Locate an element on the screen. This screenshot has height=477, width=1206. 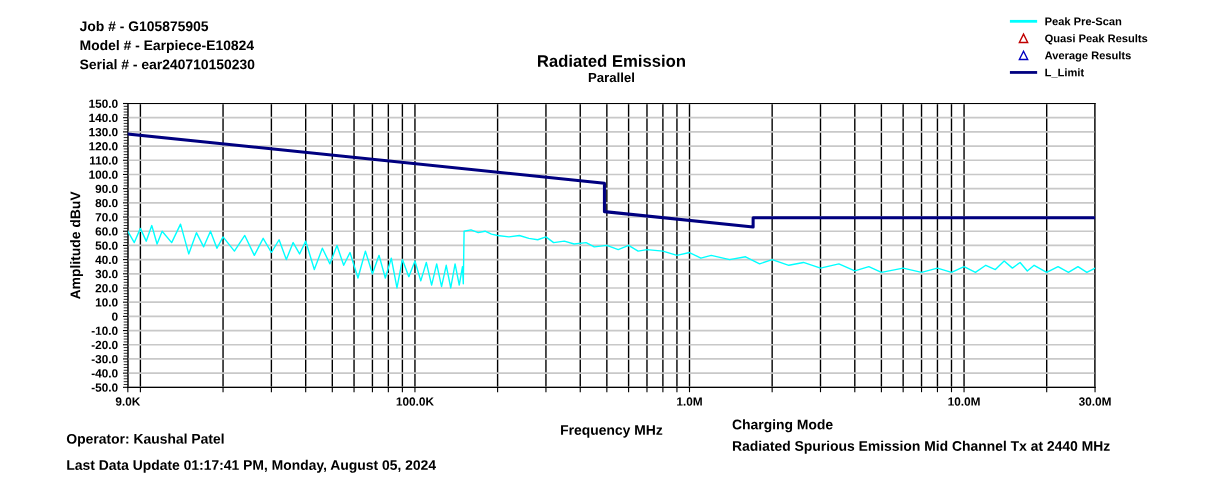
y-tick-label: 0 is located at coordinates (115, 316).